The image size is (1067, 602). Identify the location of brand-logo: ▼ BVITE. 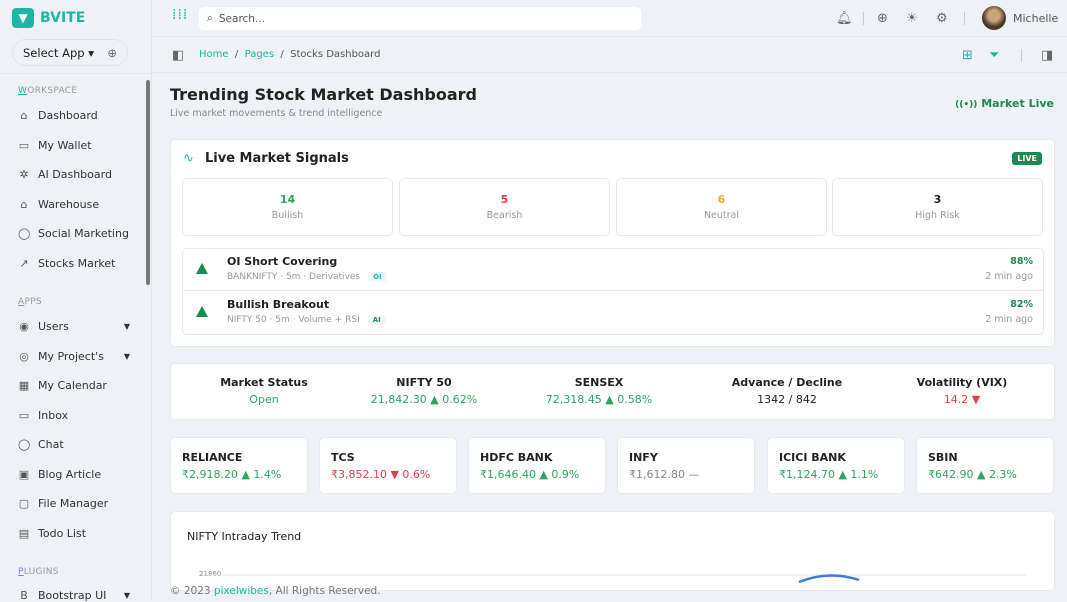
(48, 18).